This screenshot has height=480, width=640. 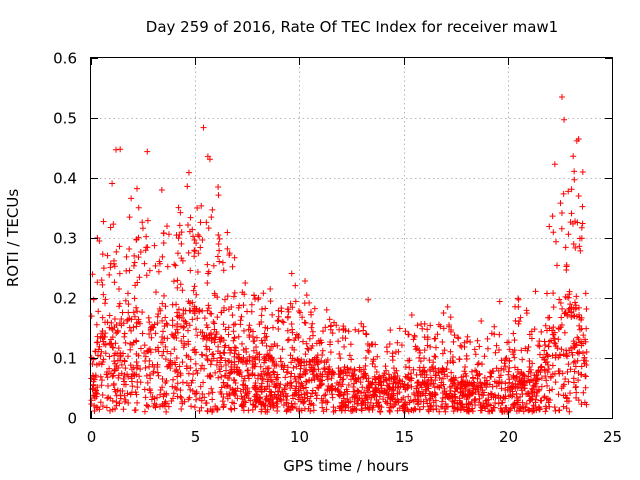 I want to click on y-tick-label: 0.3, so click(x=65, y=239).